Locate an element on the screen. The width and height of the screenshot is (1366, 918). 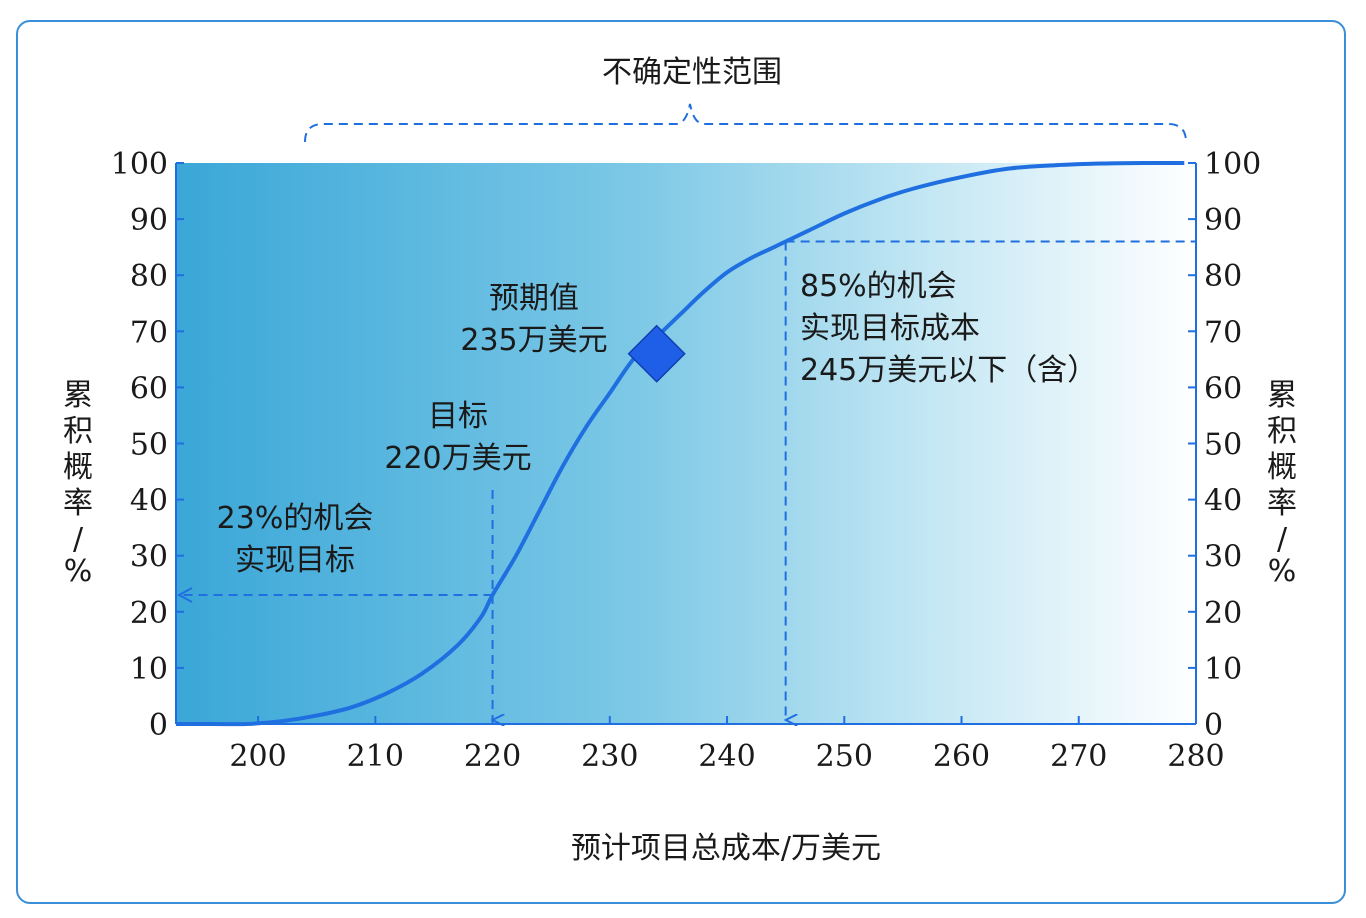
x-axis-label: 预计项目总成本/万美元 is located at coordinates (726, 848).